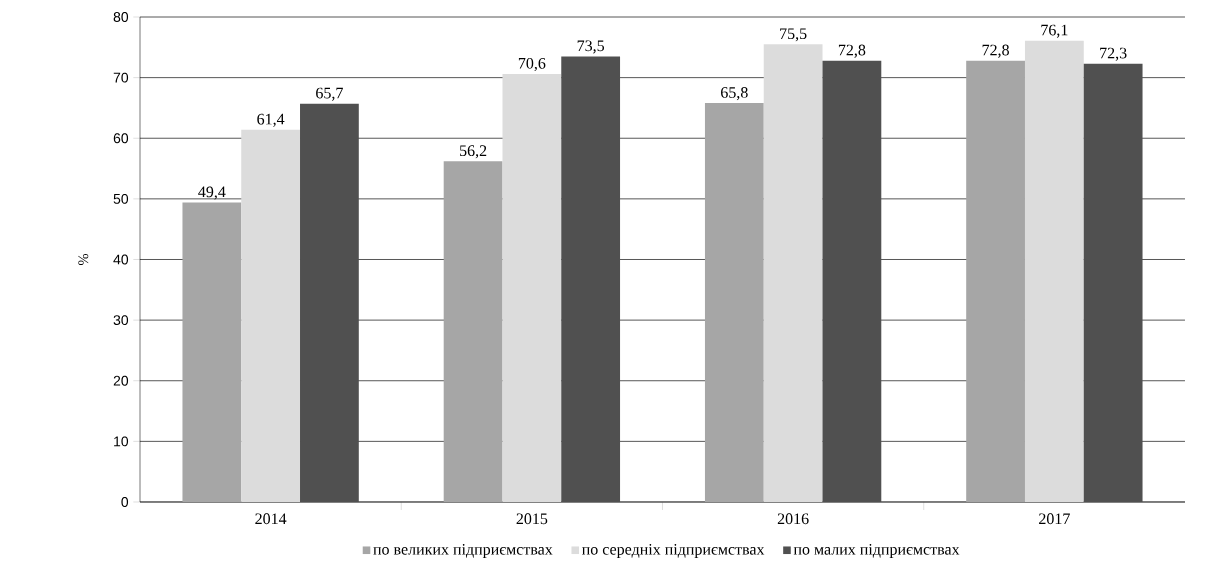 This screenshot has height=571, width=1215. I want to click on x-tick-label: 2017, so click(1054, 519).